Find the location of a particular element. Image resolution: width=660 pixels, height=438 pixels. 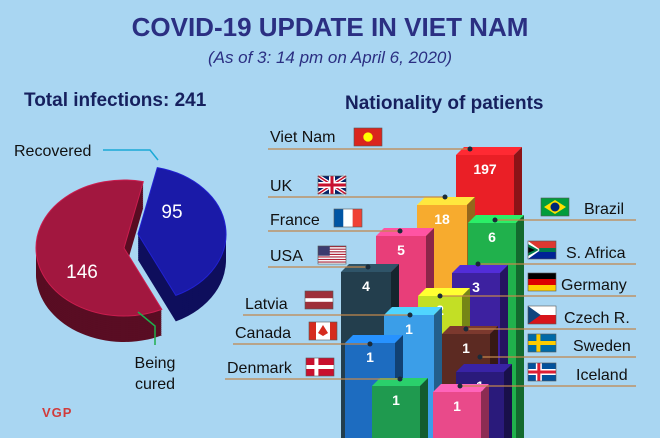

pie-value-label: 95 is located at coordinates (171, 212).